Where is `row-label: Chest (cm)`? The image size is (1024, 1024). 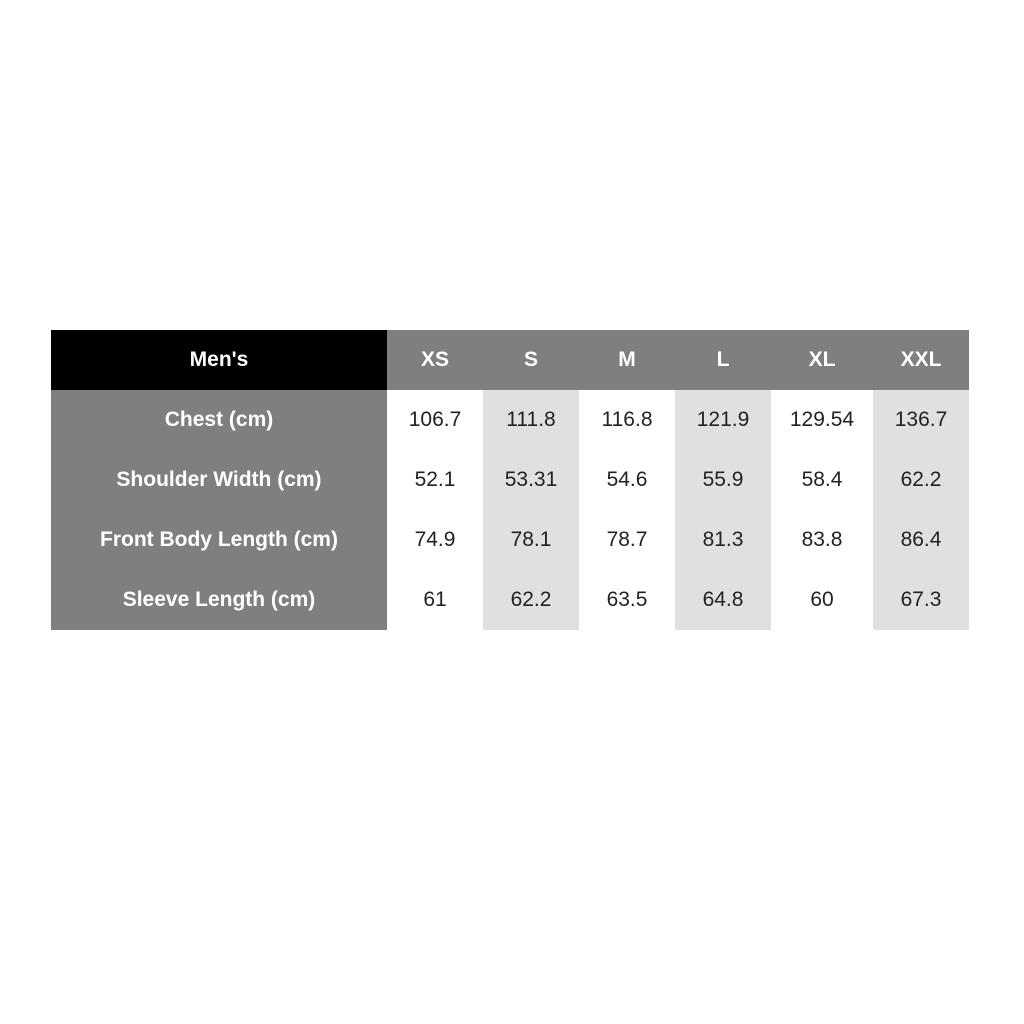 row-label: Chest (cm) is located at coordinates (219, 420).